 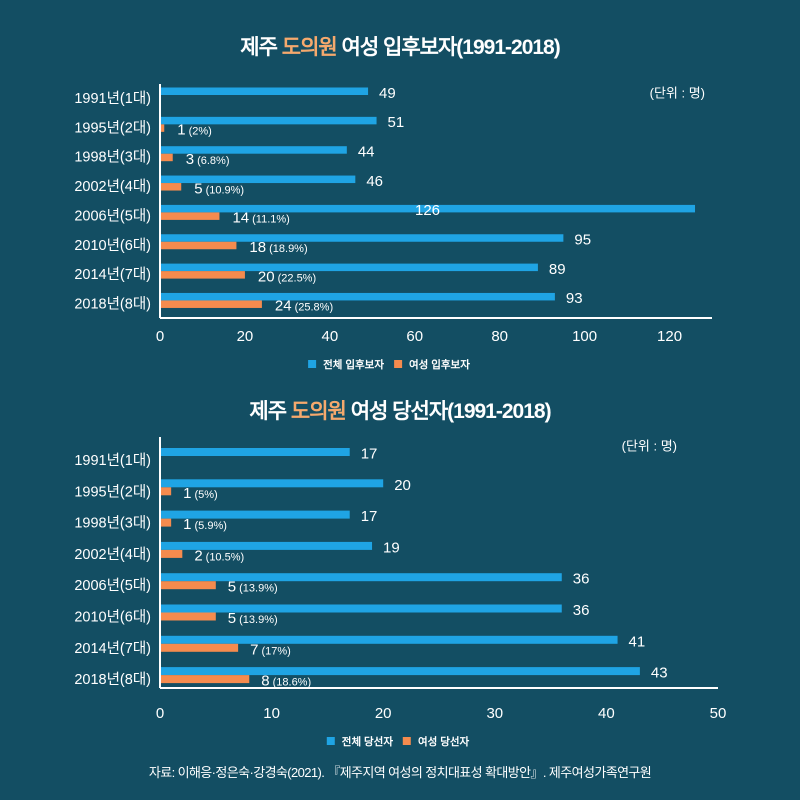 What do you see at coordinates (200, 132) in the screenshot?
I see `candidates-female-share-1995: (2%)` at bounding box center [200, 132].